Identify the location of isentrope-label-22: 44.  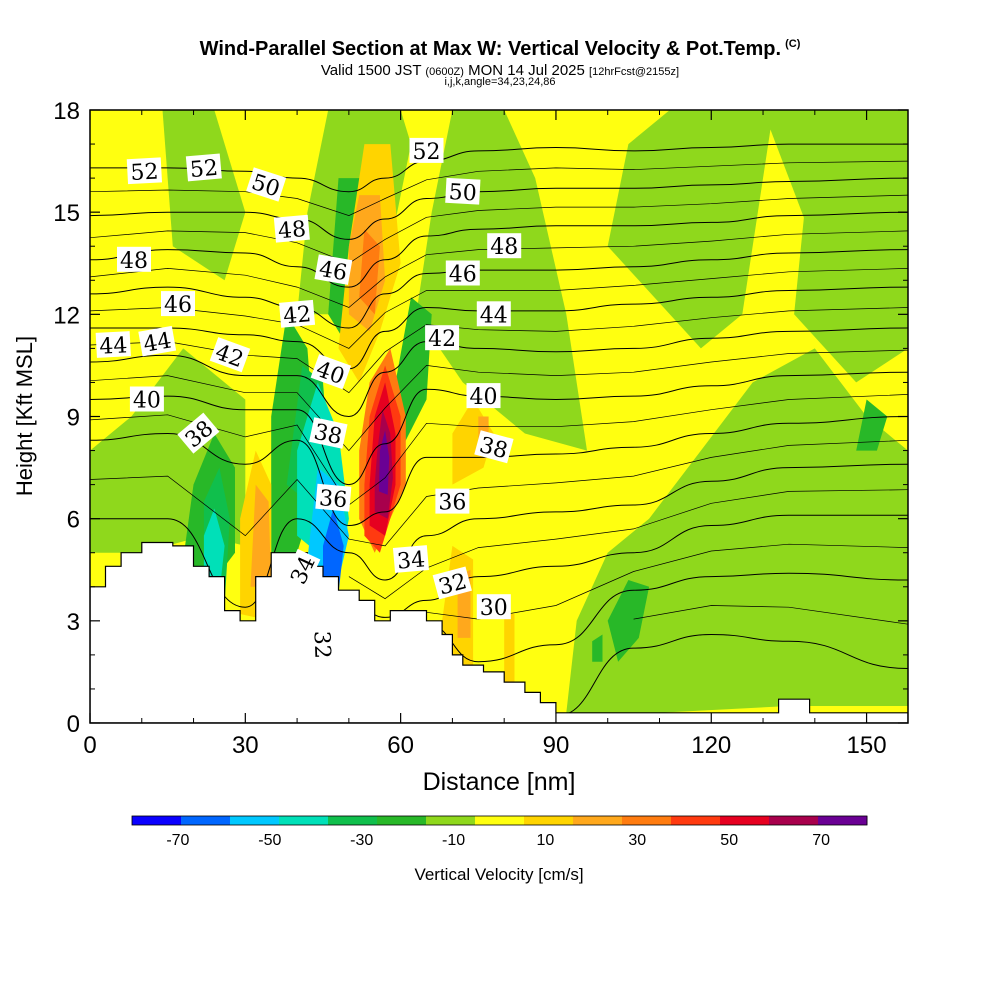
(493, 314).